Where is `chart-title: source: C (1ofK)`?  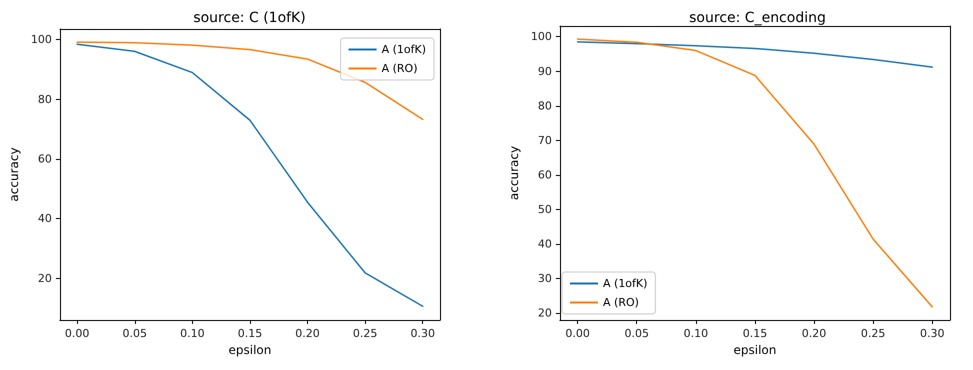 chart-title: source: C (1ofK) is located at coordinates (249, 18).